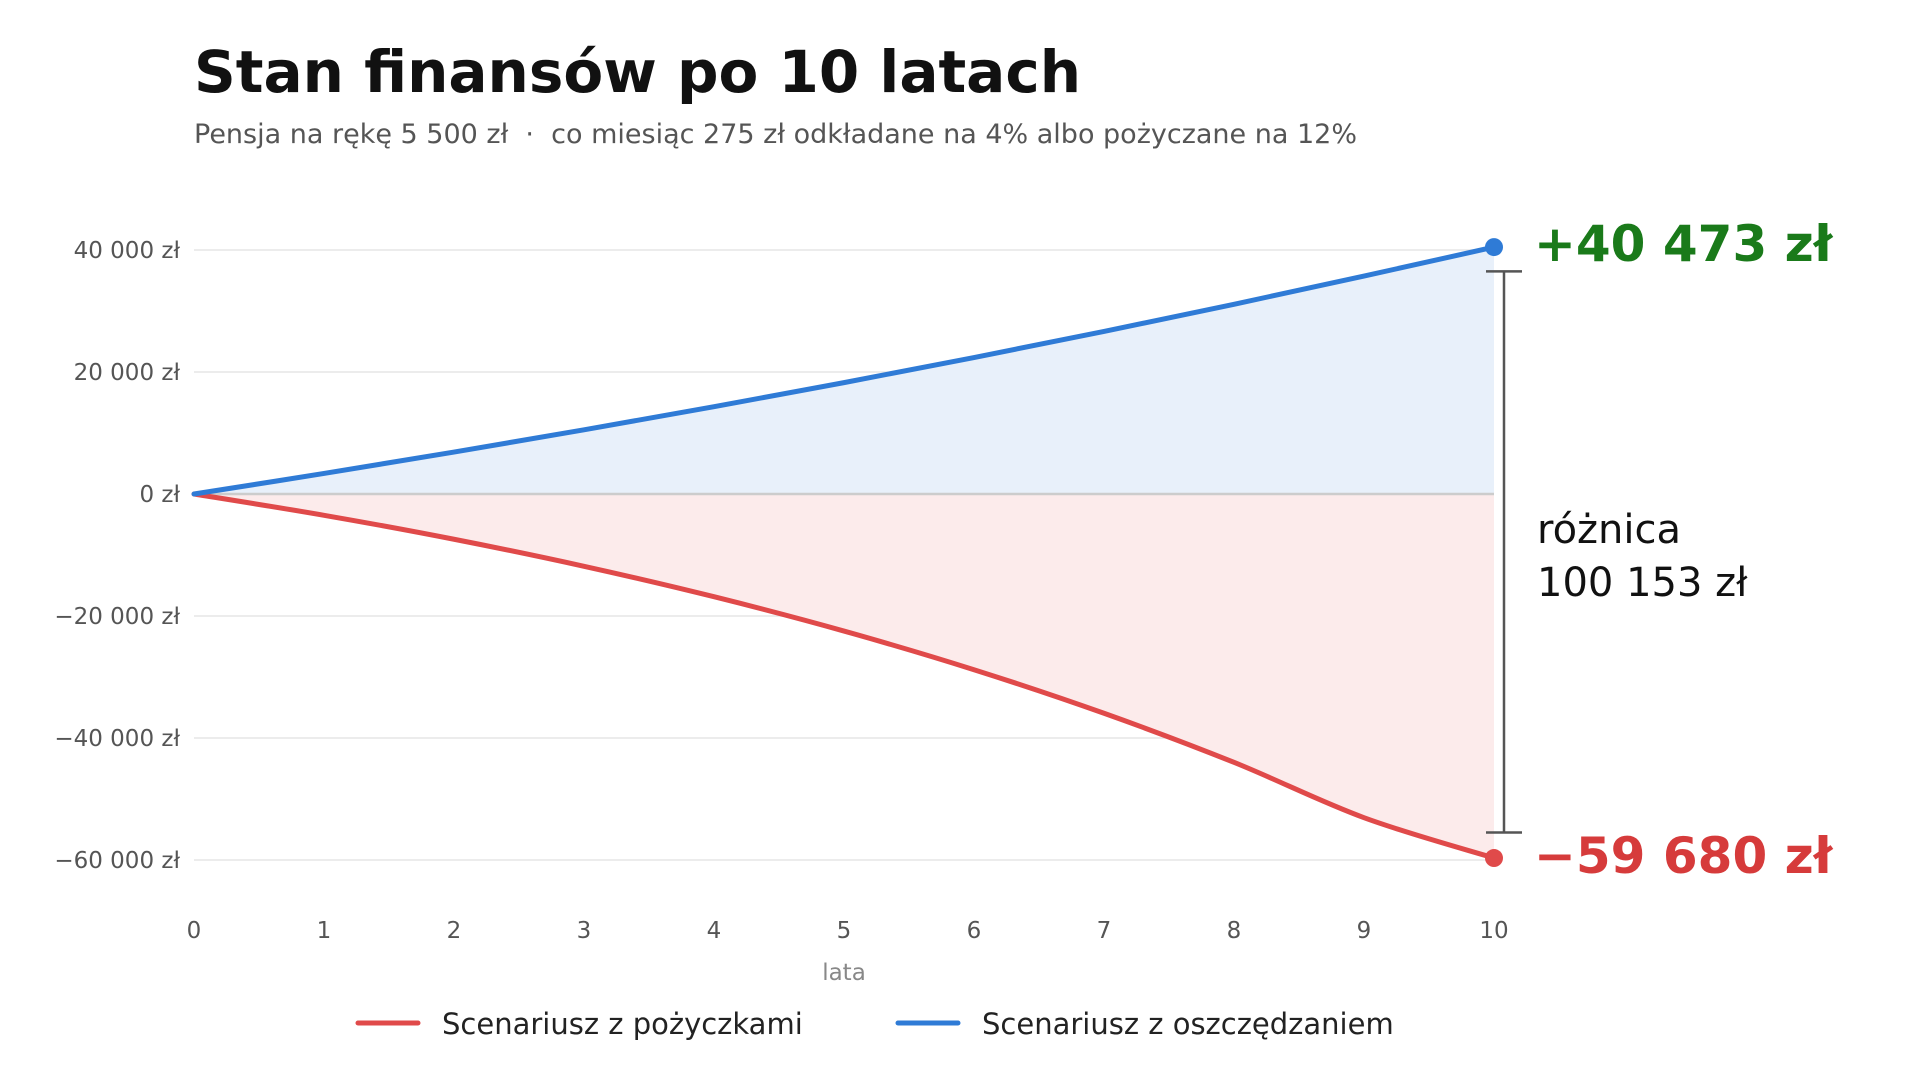 This screenshot has height=1080, width=1920. Describe the element at coordinates (454, 931) in the screenshot. I see `x-tick-label: 2` at that location.